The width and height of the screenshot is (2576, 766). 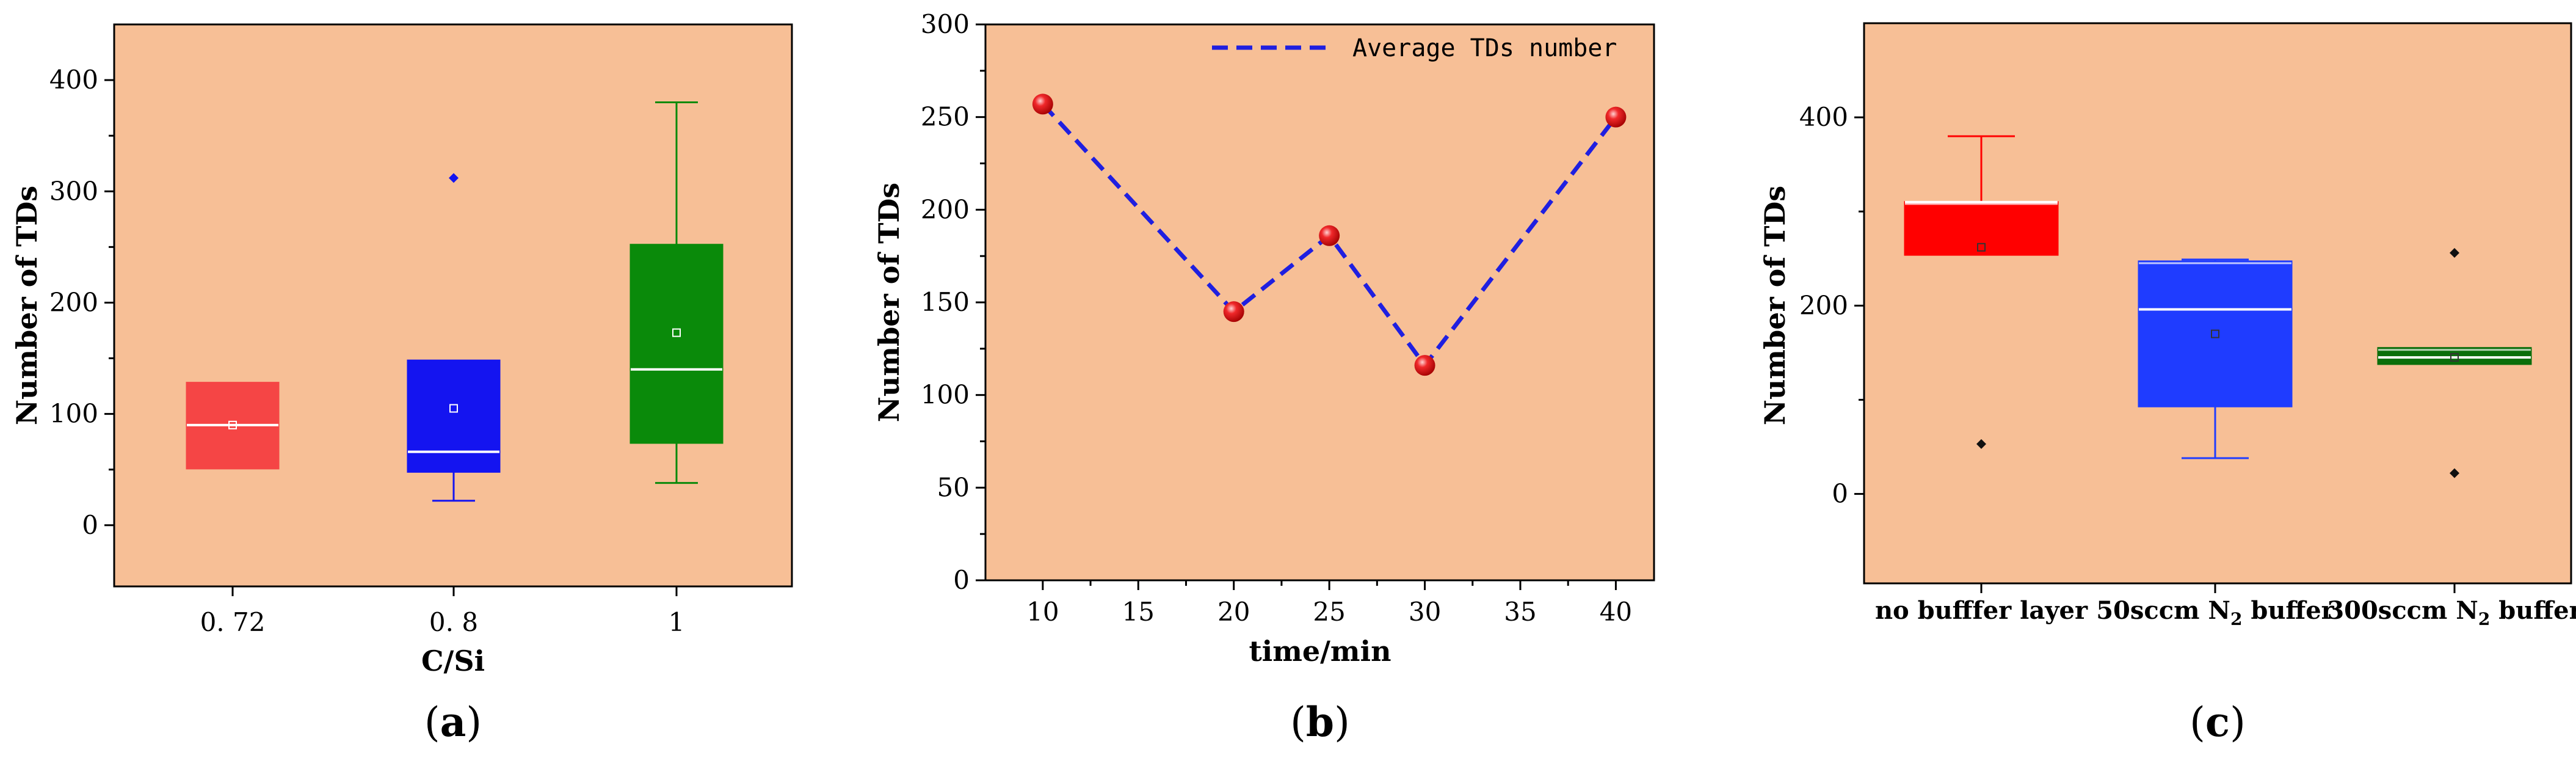 I want to click on y-axis-title-b: Number of TDs, so click(x=889, y=303).